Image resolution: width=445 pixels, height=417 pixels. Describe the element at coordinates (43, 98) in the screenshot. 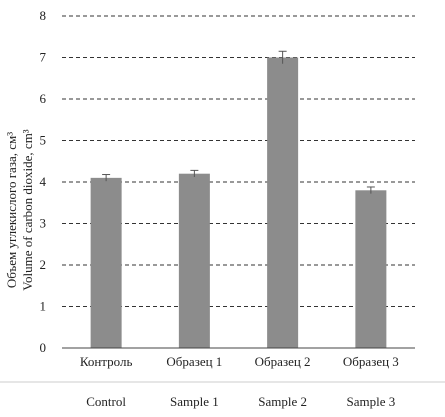

I see `y-tick-label: 6` at that location.